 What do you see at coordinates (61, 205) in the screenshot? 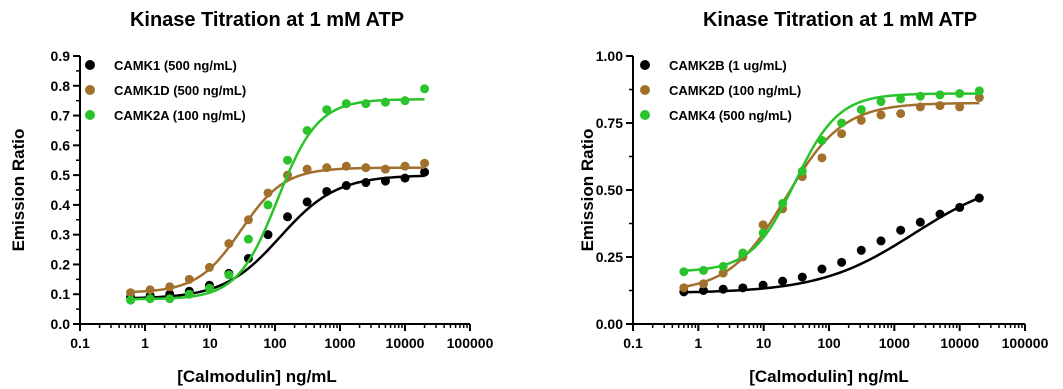
I see `y-tick-label: 0.4` at bounding box center [61, 205].